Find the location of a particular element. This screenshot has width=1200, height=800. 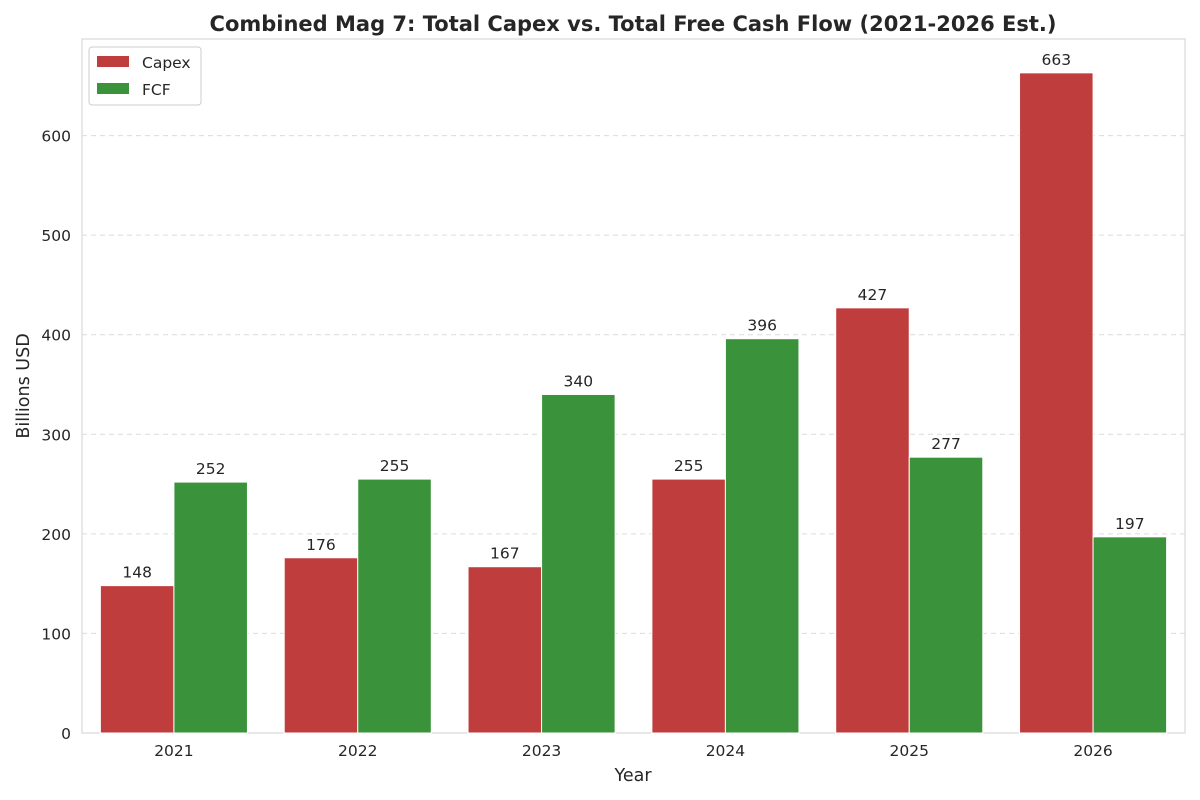

bar-fcf-2022 is located at coordinates (394, 606).